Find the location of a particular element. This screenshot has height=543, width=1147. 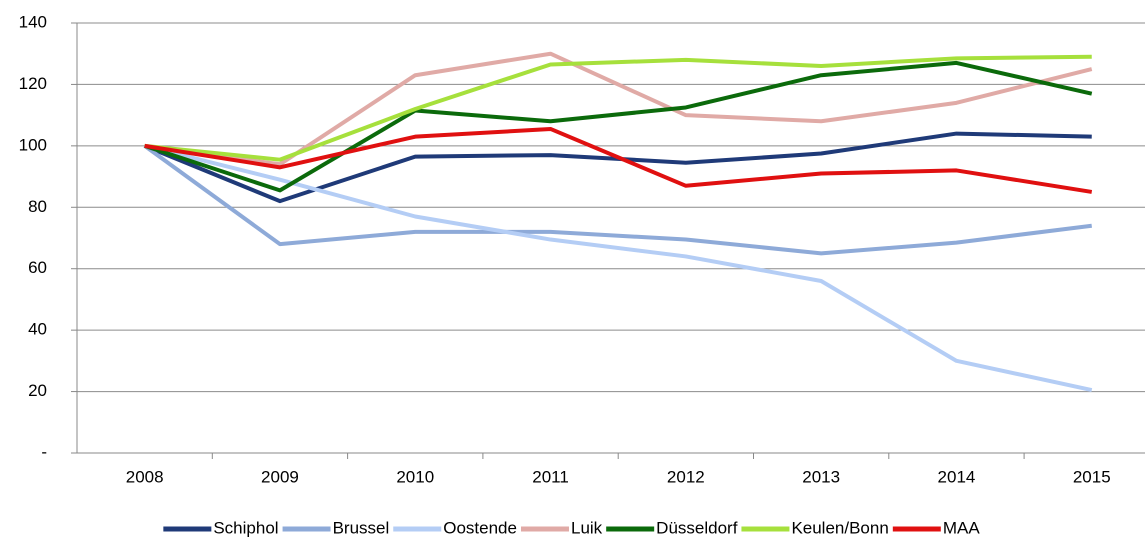

legend-label: Brussel is located at coordinates (361, 527).